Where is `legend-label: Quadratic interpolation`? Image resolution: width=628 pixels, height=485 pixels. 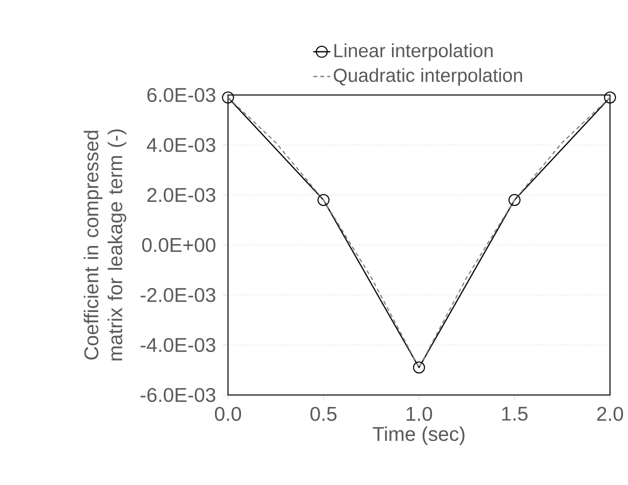
legend-label: Quadratic interpolation is located at coordinates (428, 77).